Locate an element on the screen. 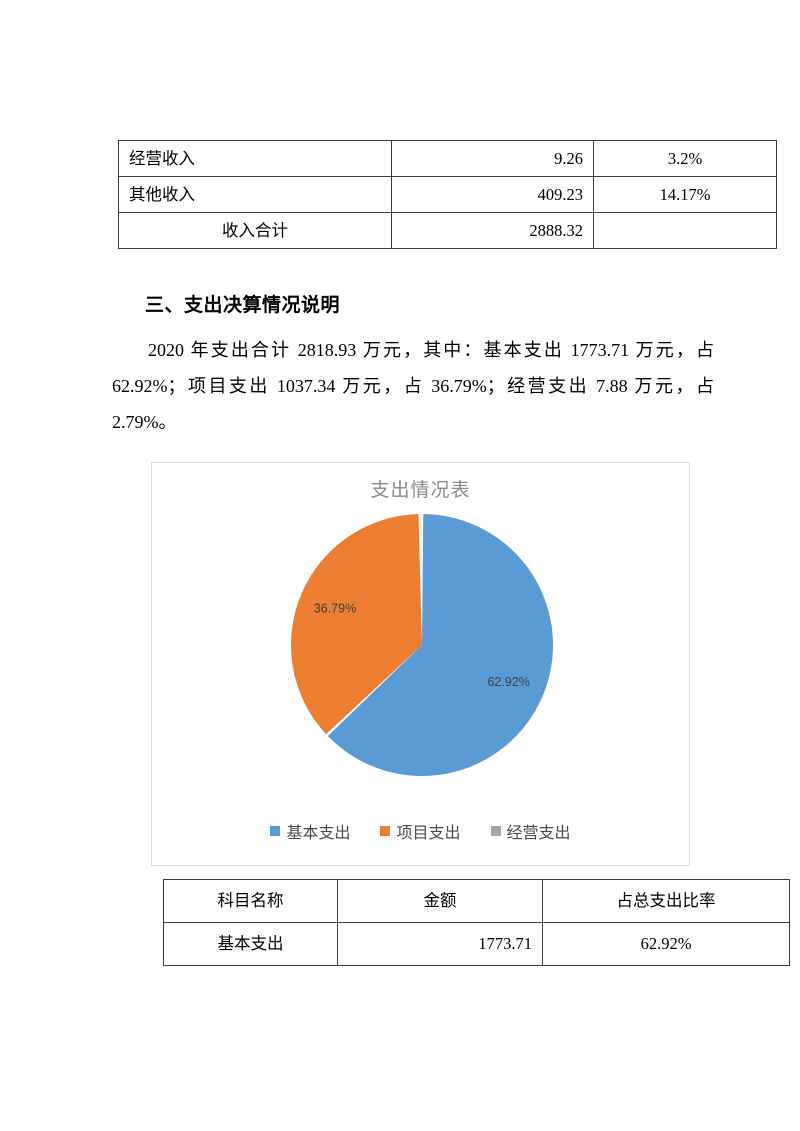  chart-legend: 基本支出 项目支出 经营支出 is located at coordinates (420, 831).